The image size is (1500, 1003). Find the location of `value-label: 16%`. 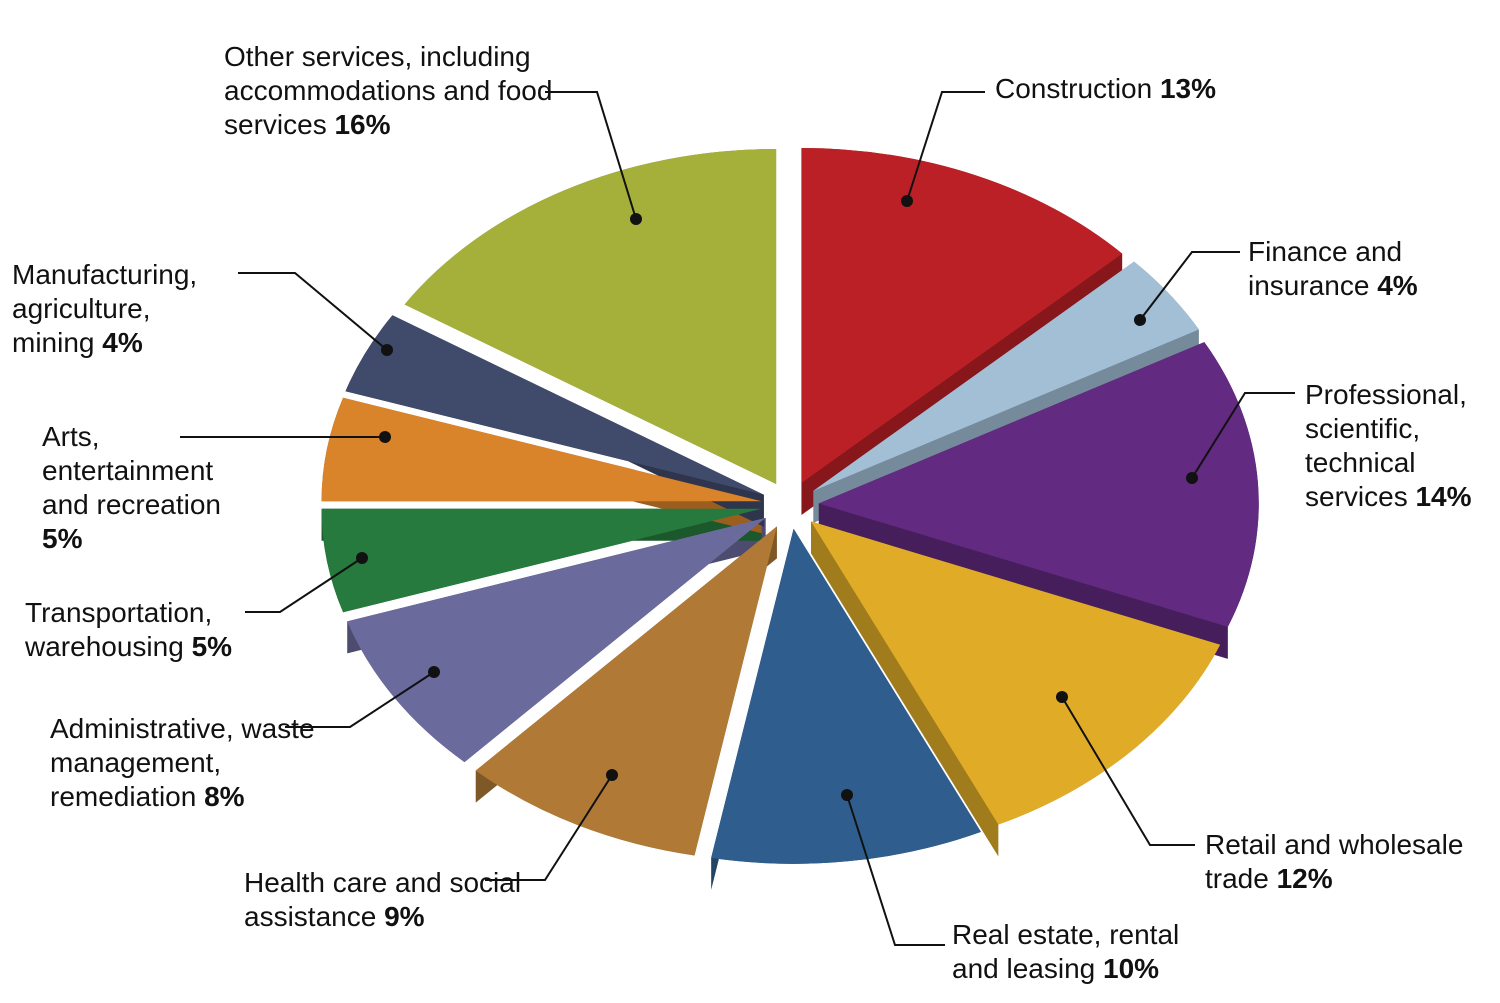

value-label: 16% is located at coordinates (362, 124).